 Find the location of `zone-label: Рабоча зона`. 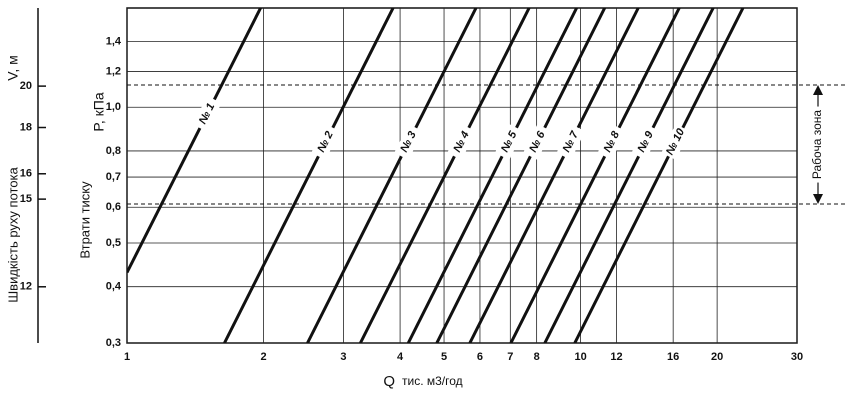

zone-label: Рабоча зона is located at coordinates (817, 144).